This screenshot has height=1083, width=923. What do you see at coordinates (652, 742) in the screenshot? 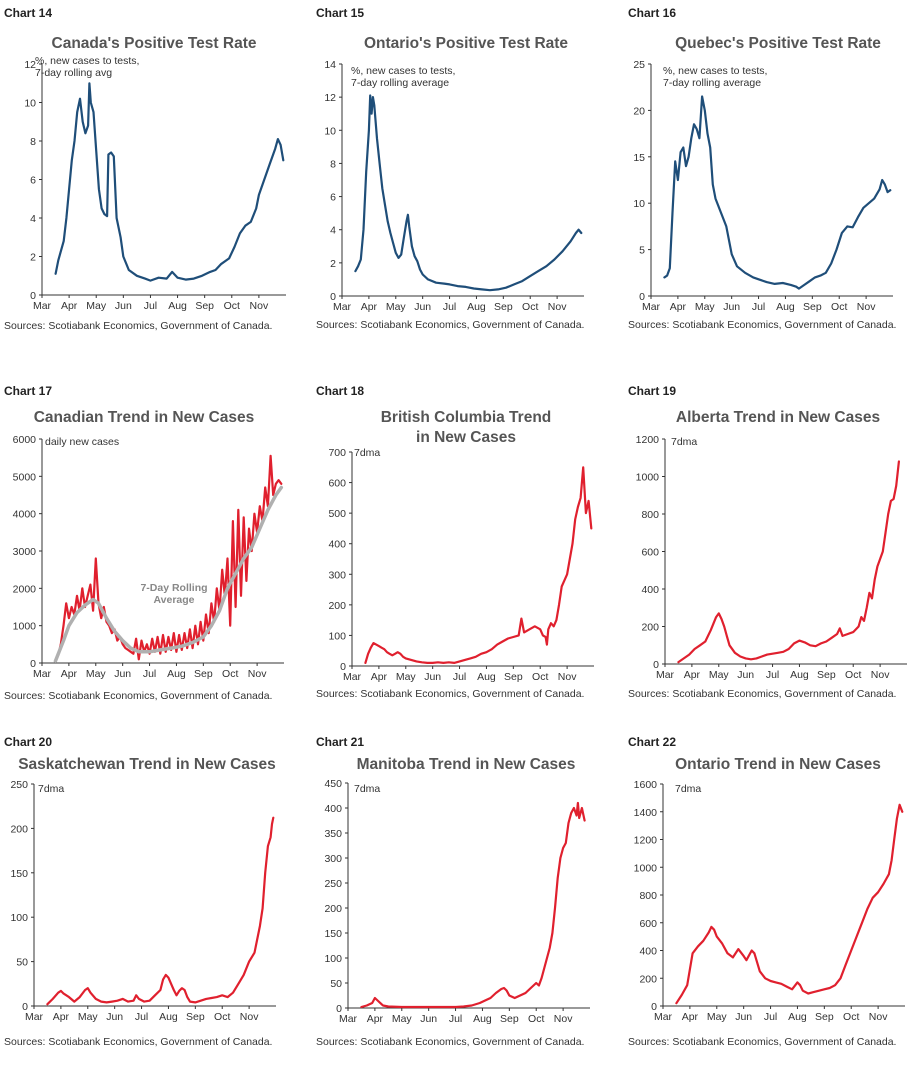
I see `chart-number: Chart 22` at bounding box center [652, 742].